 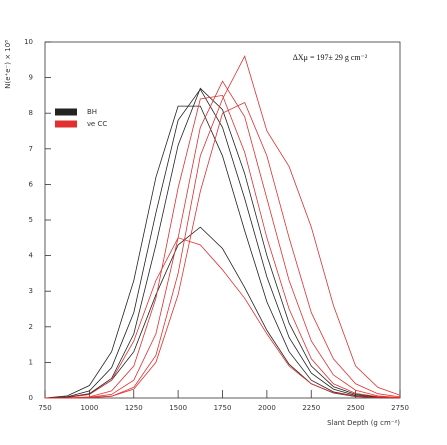 What do you see at coordinates (31, 184) in the screenshot?
I see `y-tick-label: 6` at bounding box center [31, 184].